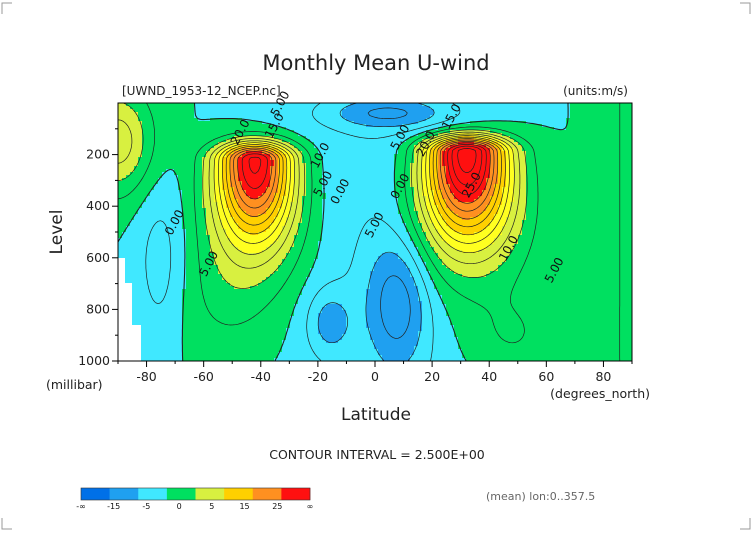  What do you see at coordinates (375, 63) in the screenshot?
I see `chart-title: Monthly Mean U-wind` at bounding box center [375, 63].